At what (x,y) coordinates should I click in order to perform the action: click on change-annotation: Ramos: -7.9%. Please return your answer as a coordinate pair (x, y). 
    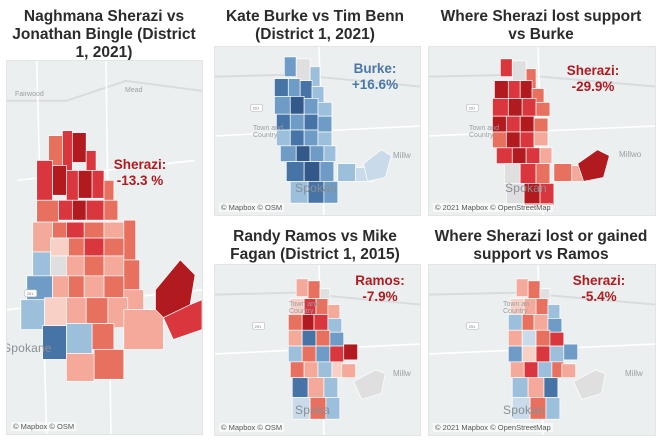
    Looking at the image, I should click on (380, 288).